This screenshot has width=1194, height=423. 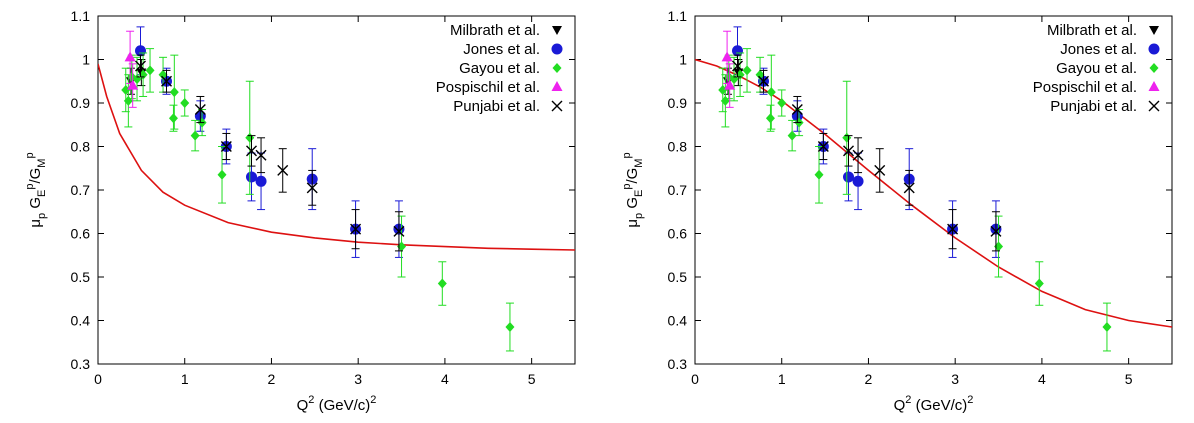 What do you see at coordinates (678, 190) in the screenshot?
I see `y-tick-label: 0.7` at bounding box center [678, 190].